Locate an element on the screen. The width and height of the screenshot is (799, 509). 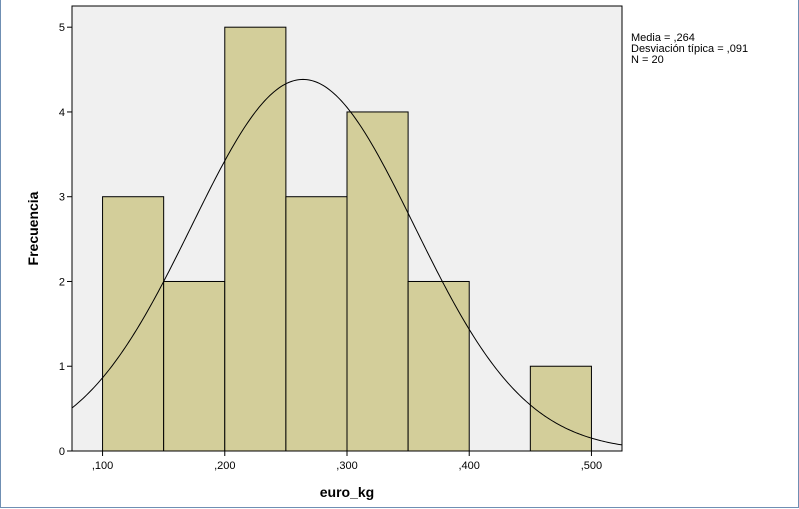
x-tick-label-2: ,300 is located at coordinates (346, 466).